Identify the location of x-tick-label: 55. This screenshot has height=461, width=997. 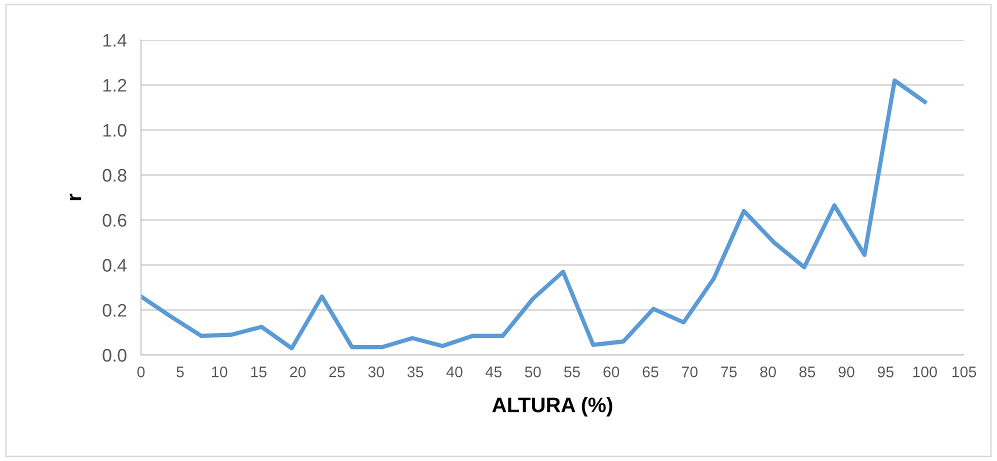
(572, 372).